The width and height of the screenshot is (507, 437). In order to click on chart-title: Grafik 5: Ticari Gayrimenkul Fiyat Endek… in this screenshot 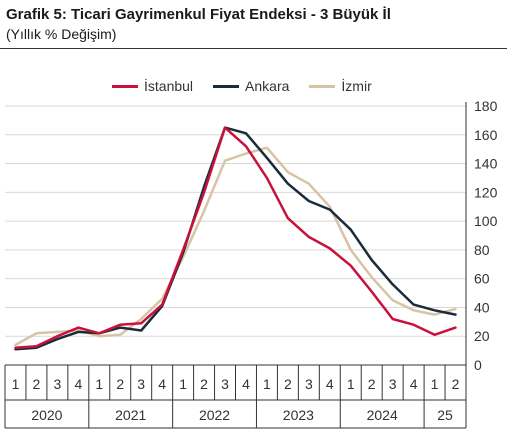, I will do `click(198, 14)`.